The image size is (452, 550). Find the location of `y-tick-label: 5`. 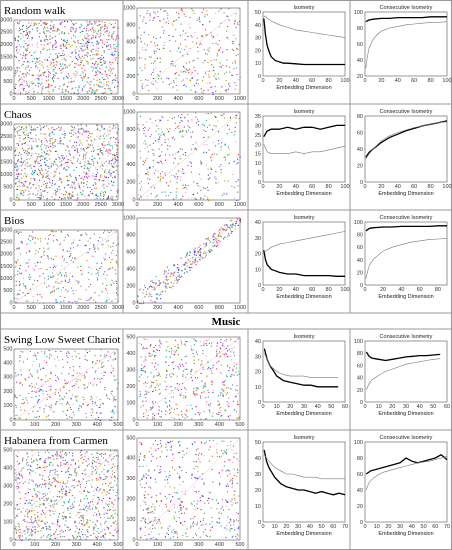

y-tick-label: 5 is located at coordinates (259, 174).